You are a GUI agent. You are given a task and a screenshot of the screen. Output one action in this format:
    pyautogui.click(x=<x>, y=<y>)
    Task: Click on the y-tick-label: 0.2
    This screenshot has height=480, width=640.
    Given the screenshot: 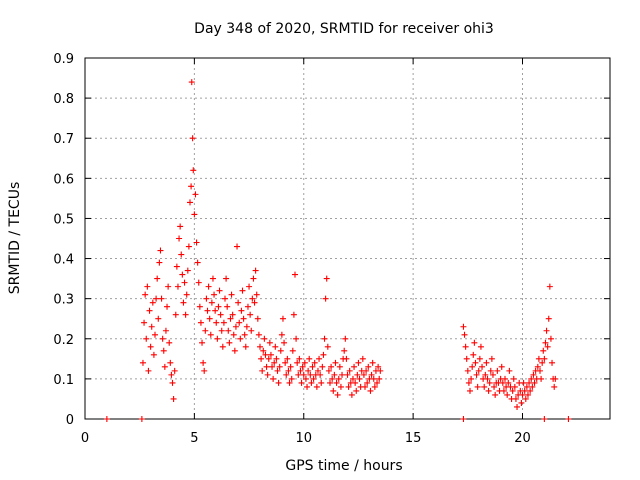 What is the action you would take?
    pyautogui.click(x=63, y=340)
    